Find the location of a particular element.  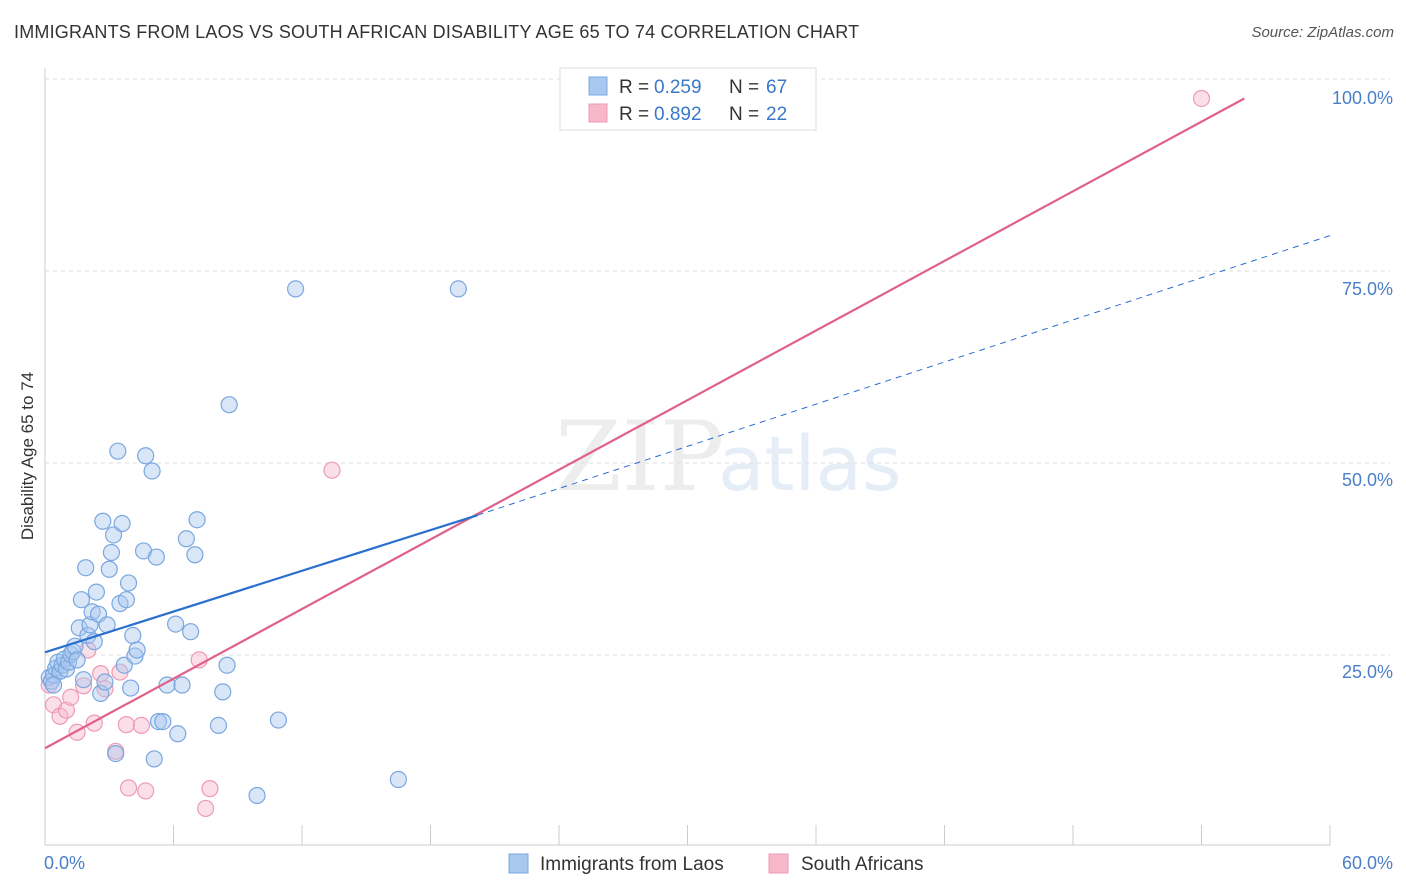

chart-source: Source: ZipAtlas.com is located at coordinates (1322, 32).